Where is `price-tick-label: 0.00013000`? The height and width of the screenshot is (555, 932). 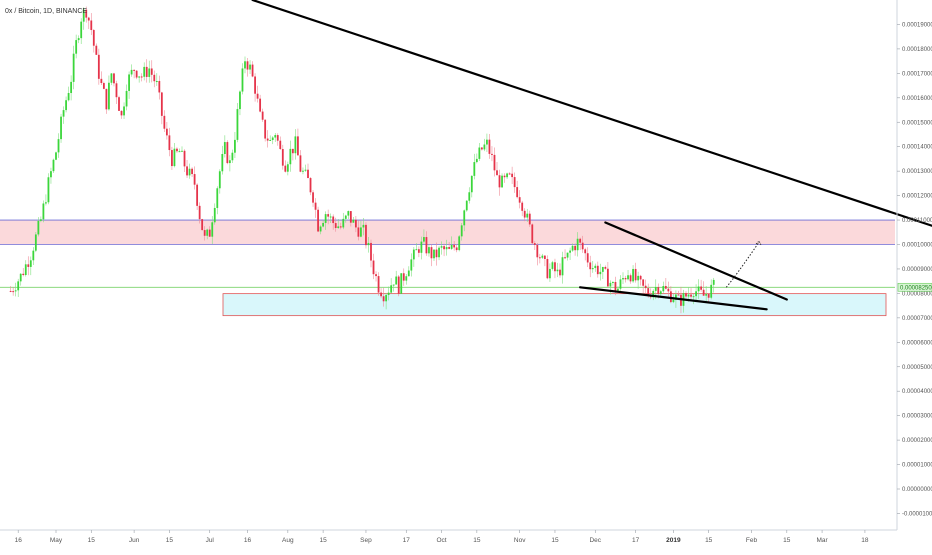 price-tick-label: 0.00013000 is located at coordinates (917, 172).